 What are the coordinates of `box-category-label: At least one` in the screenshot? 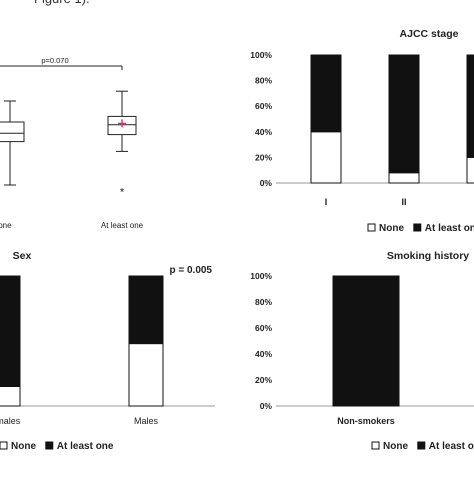 It's located at (122, 225).